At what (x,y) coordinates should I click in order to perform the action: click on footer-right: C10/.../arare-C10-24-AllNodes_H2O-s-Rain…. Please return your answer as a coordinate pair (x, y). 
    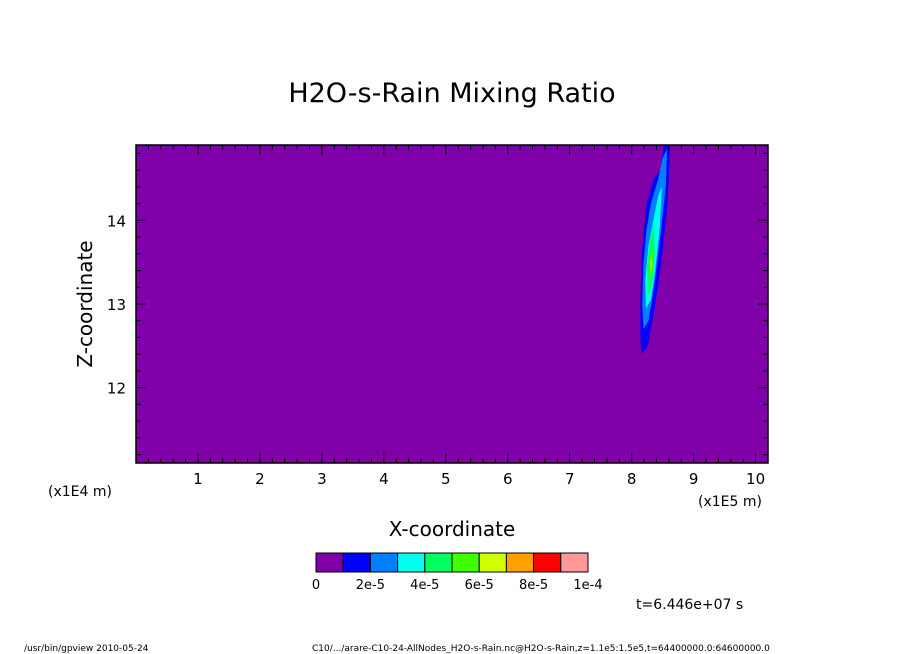
    Looking at the image, I should click on (541, 649).